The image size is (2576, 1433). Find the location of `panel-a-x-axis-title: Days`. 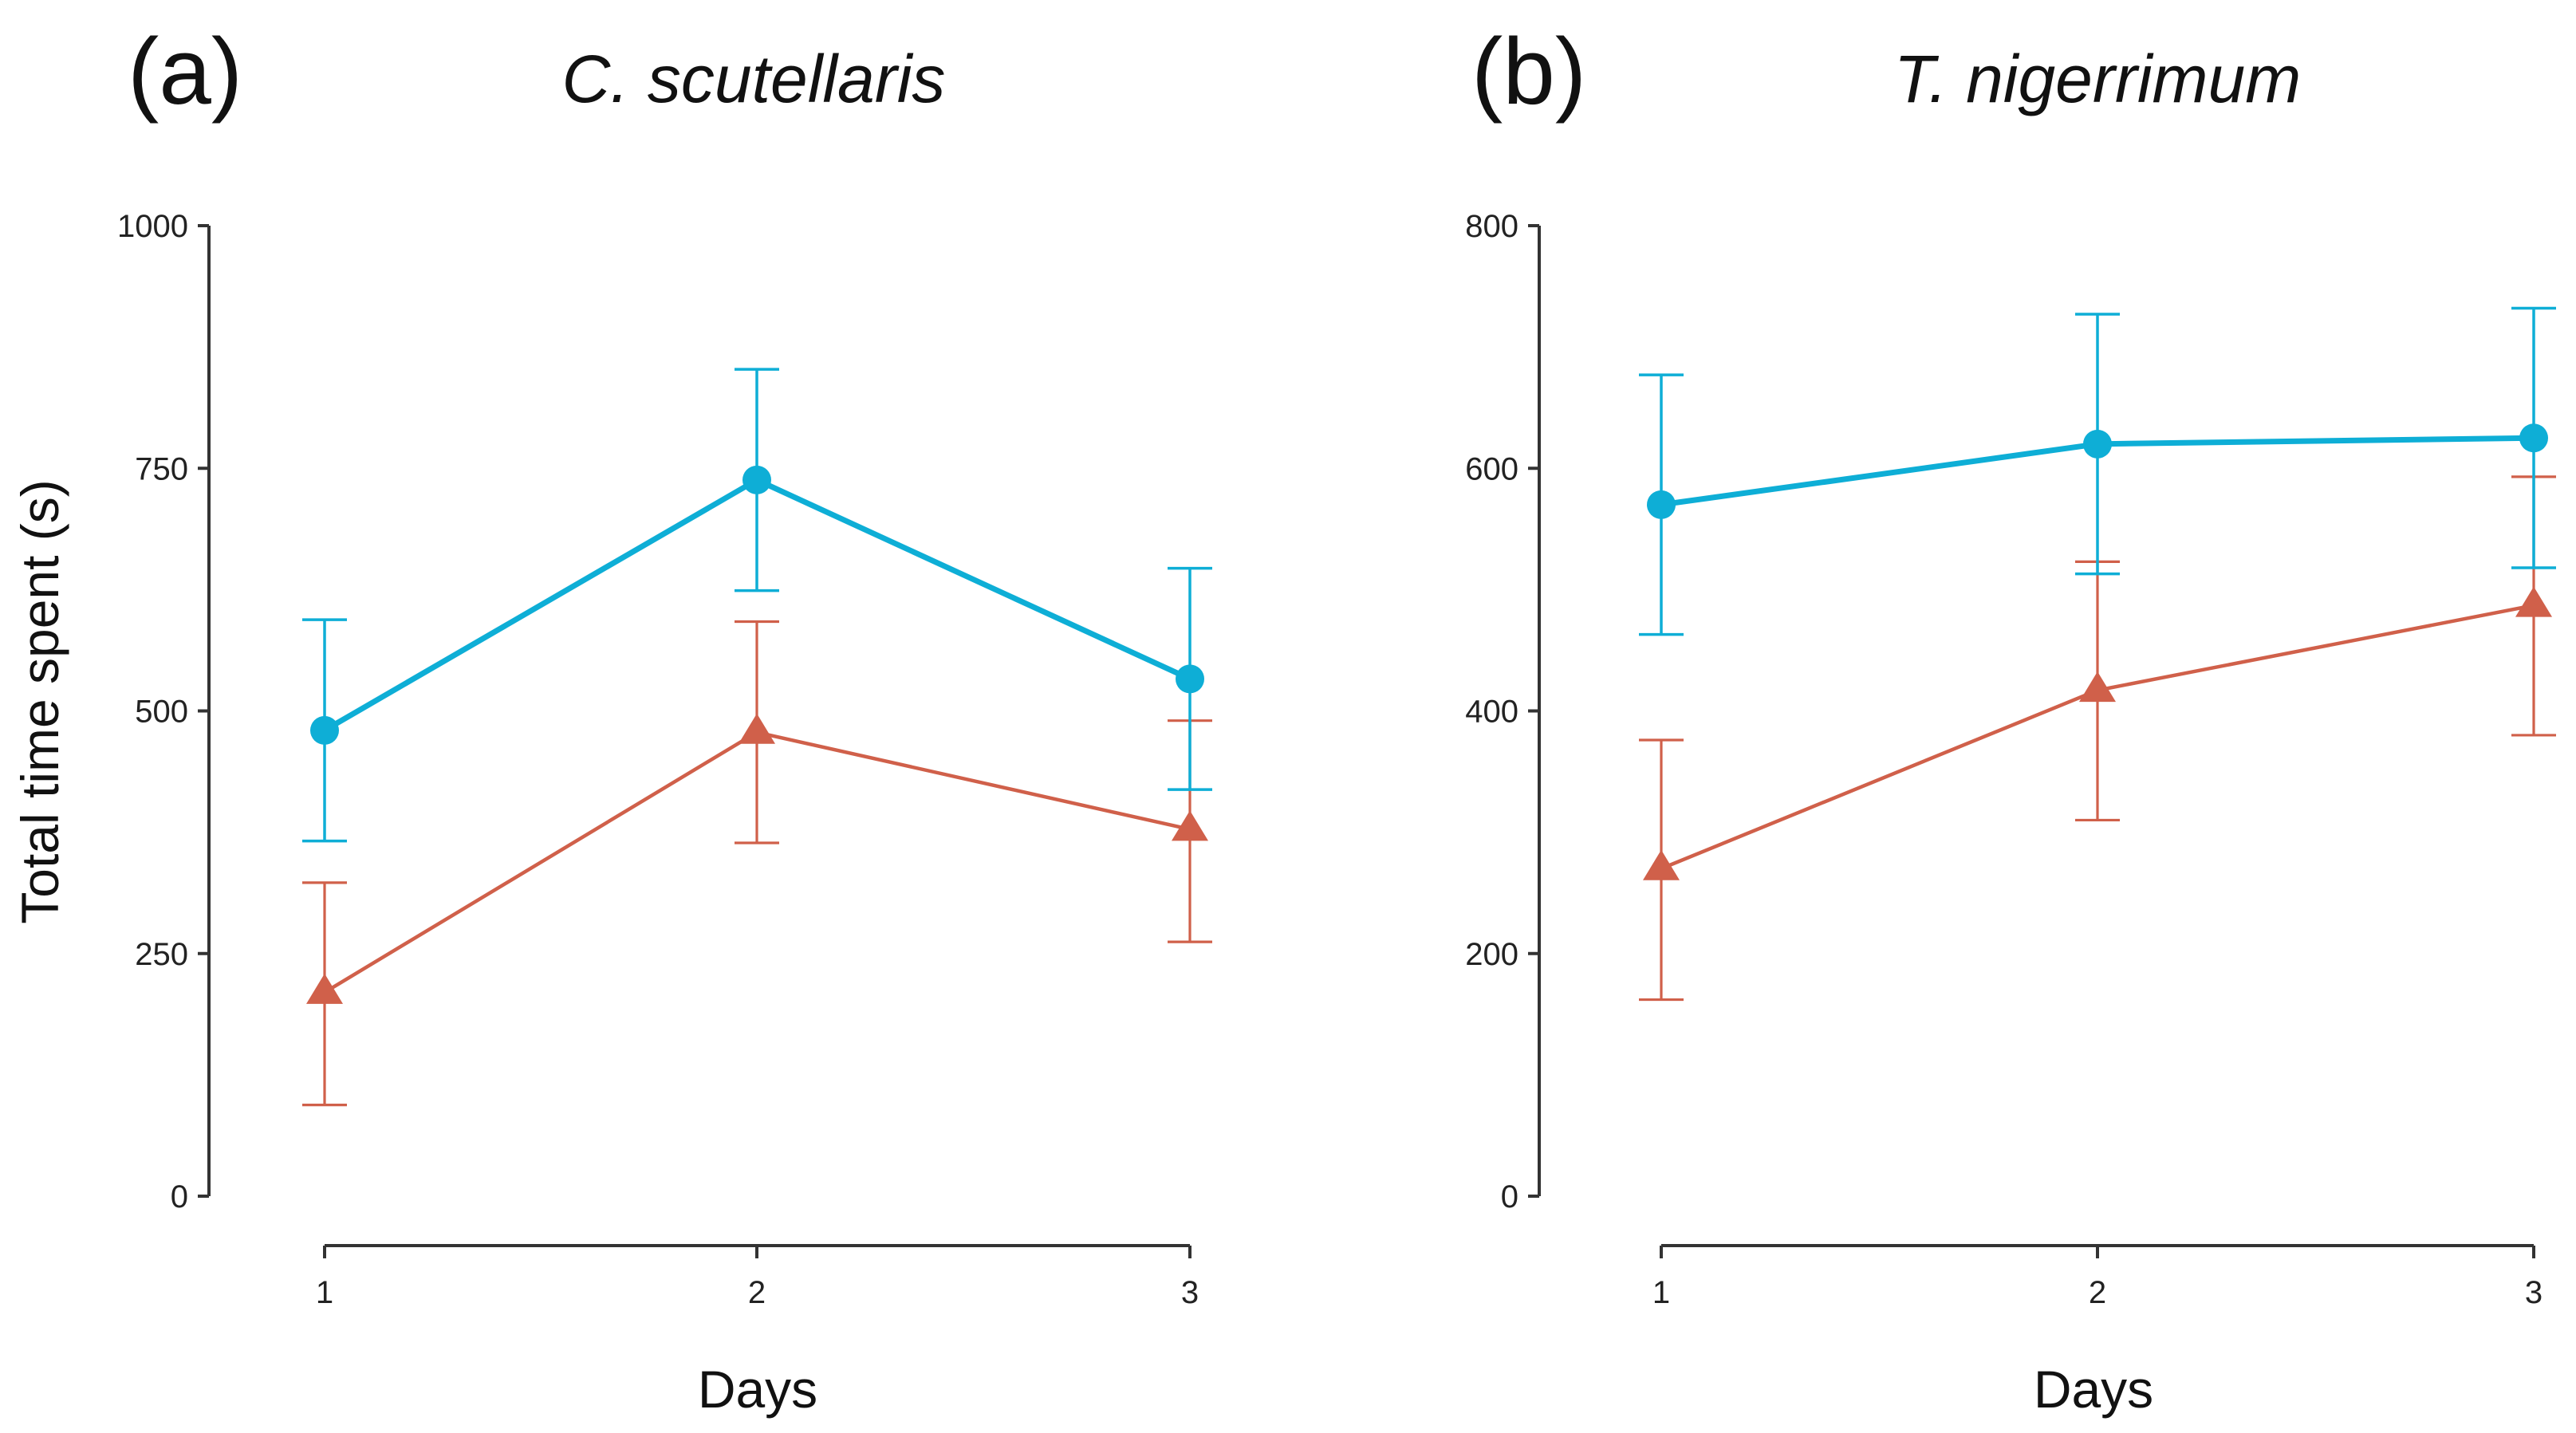

panel-a-x-axis-title: Days is located at coordinates (757, 1389).